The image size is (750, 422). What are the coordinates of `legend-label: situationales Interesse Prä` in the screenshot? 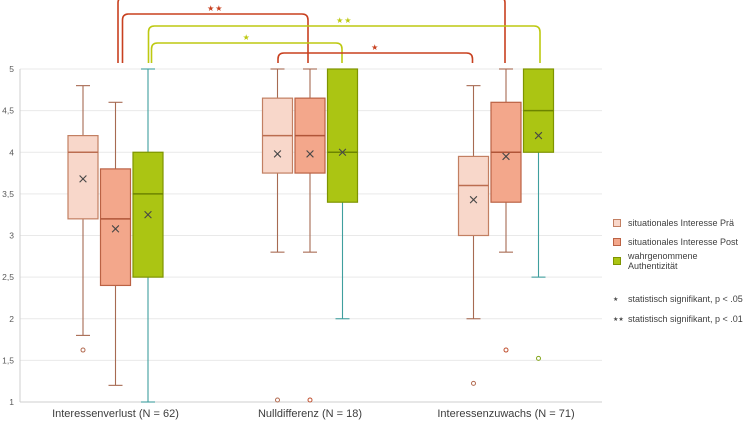 It's located at (681, 222).